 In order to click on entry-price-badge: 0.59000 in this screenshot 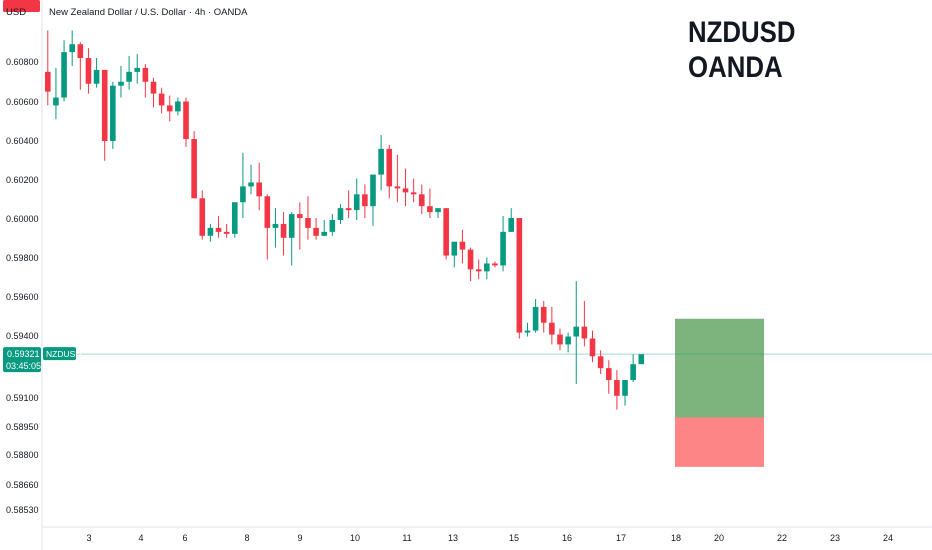, I will do `click(23, 418)`.